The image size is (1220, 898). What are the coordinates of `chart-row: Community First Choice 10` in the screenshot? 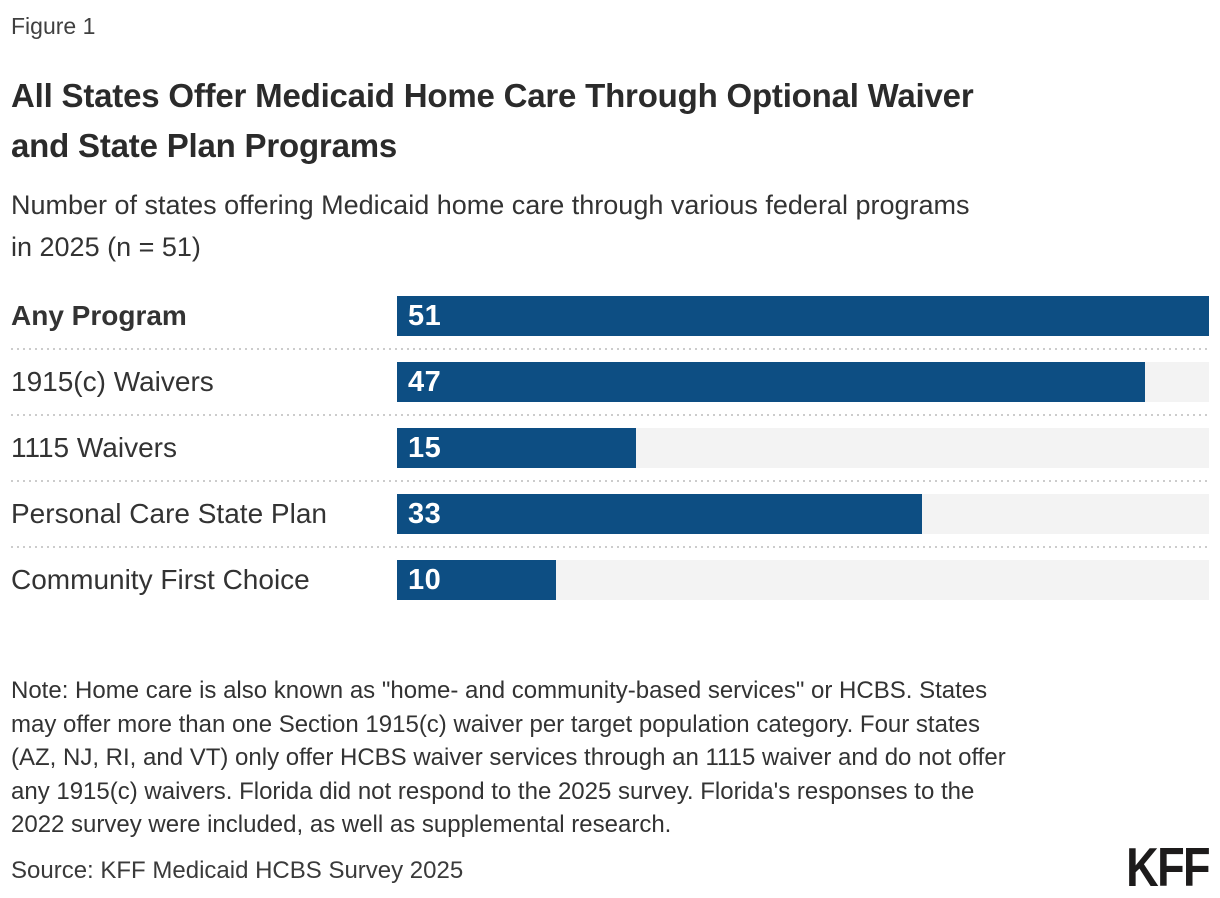 It's located at (610, 580).